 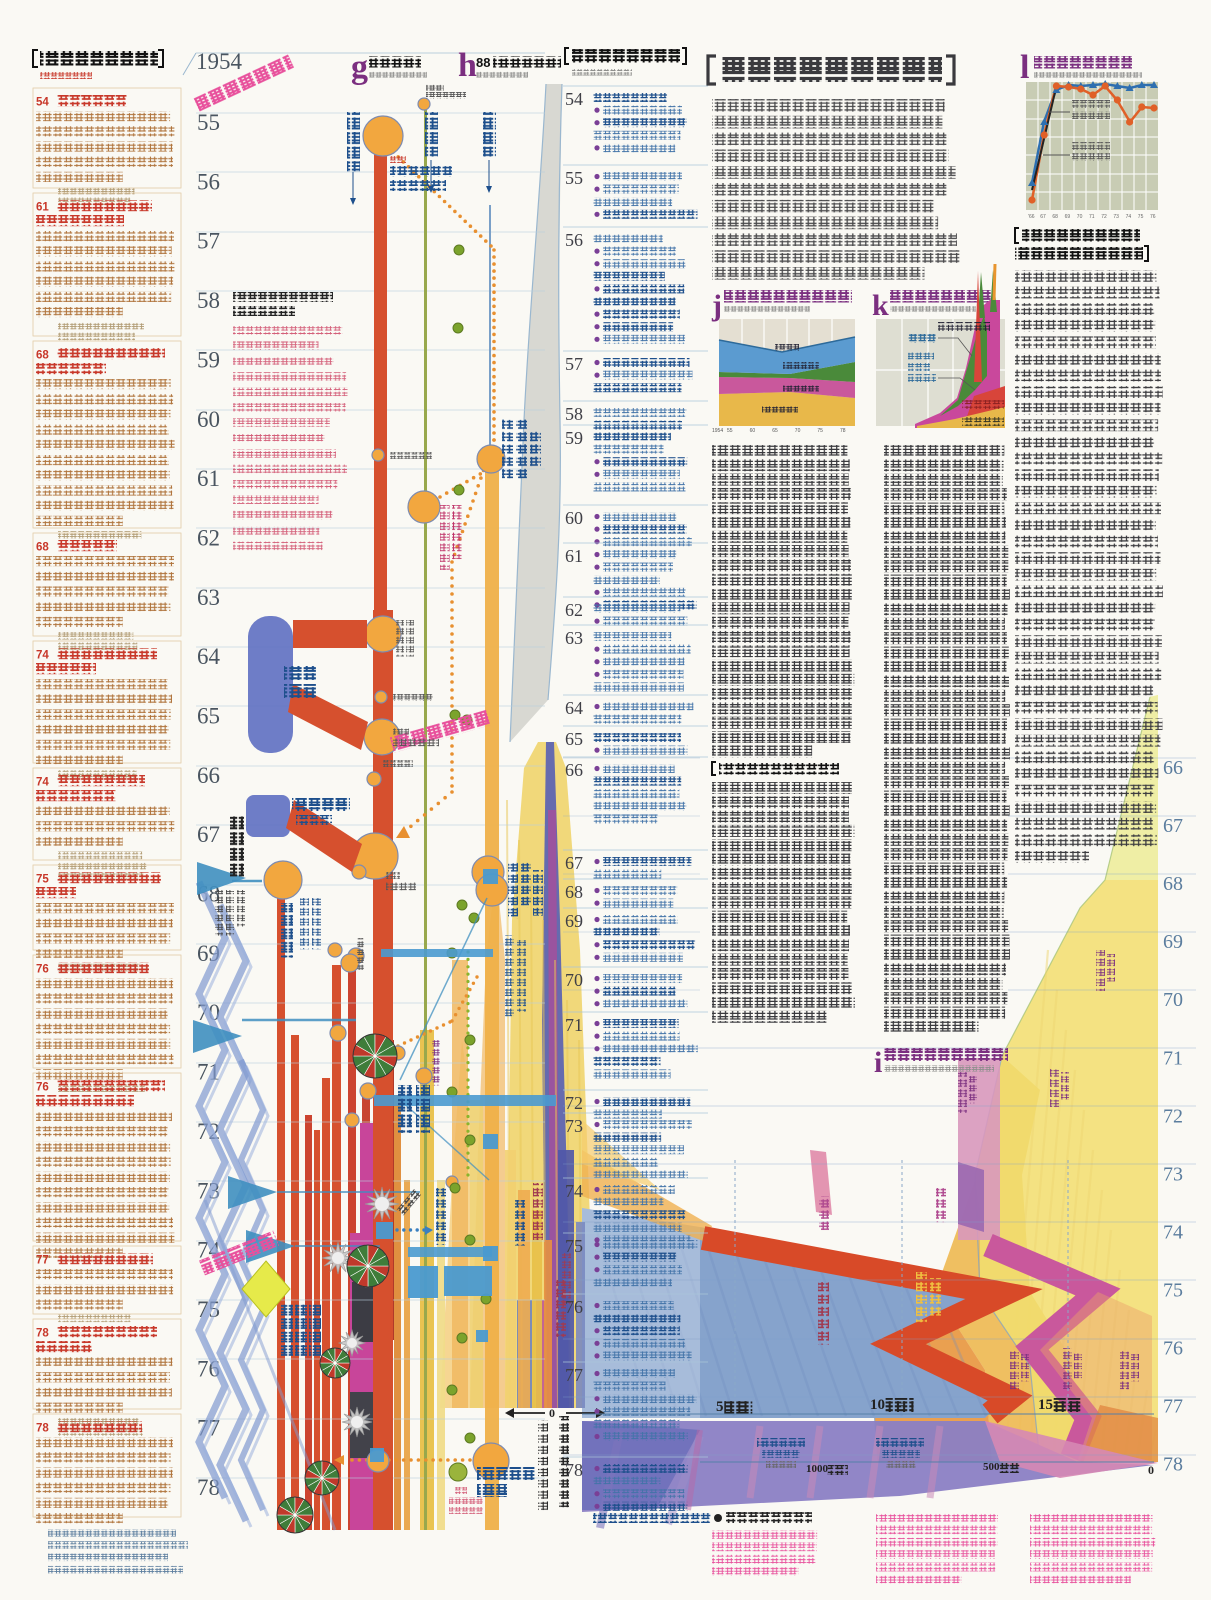 I want to click on svg-text: 5, so click(x=720, y=1407).